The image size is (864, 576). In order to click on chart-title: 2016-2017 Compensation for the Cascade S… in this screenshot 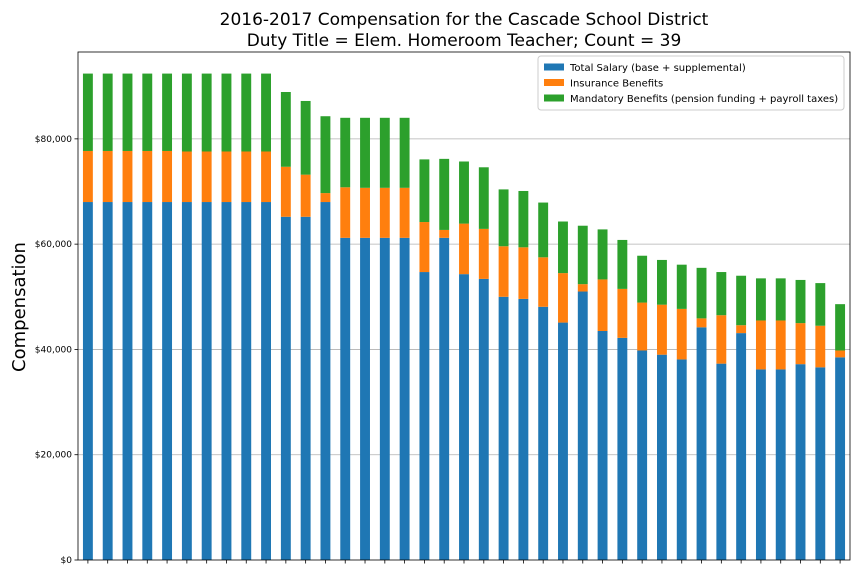, I will do `click(464, 20)`.